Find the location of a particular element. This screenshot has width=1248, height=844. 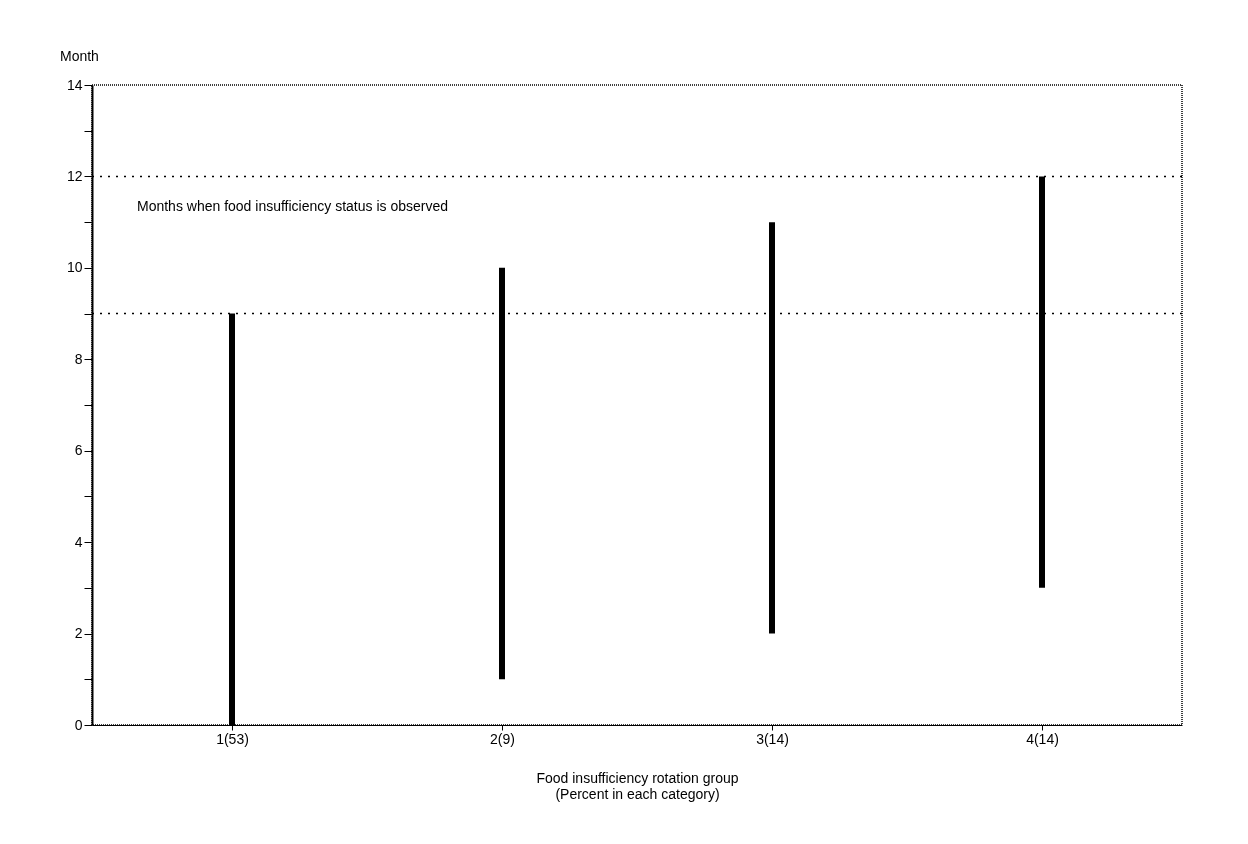

y-axis-title: Month is located at coordinates (79, 56).